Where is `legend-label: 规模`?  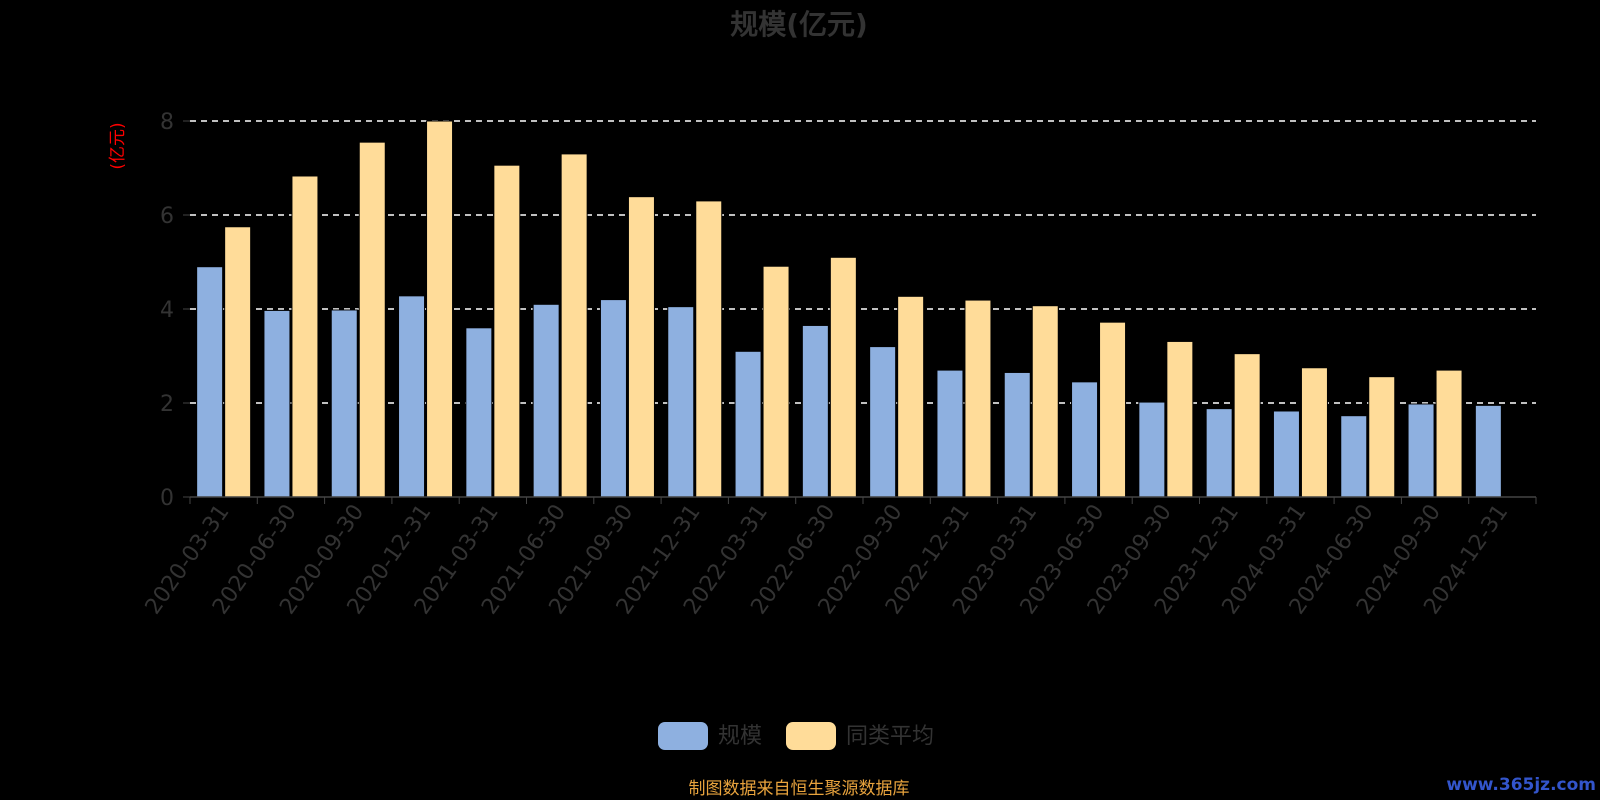 legend-label: 规模 is located at coordinates (740, 736).